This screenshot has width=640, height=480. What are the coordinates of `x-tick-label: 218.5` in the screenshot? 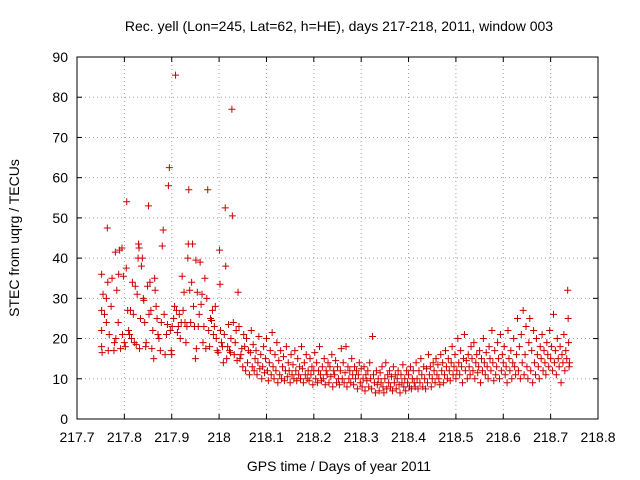 It's located at (455, 437).